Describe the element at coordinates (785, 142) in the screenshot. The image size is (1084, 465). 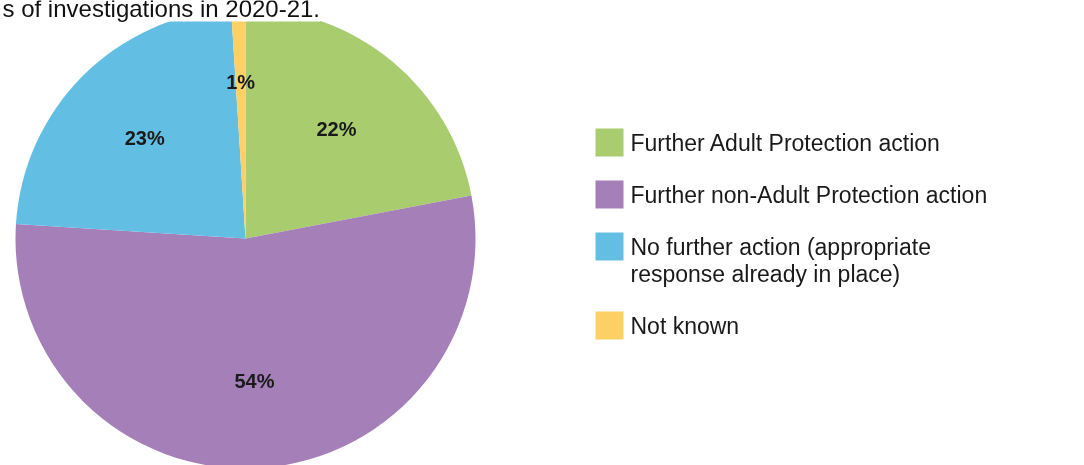
I see `legend-label: Further Adult Protection action` at that location.